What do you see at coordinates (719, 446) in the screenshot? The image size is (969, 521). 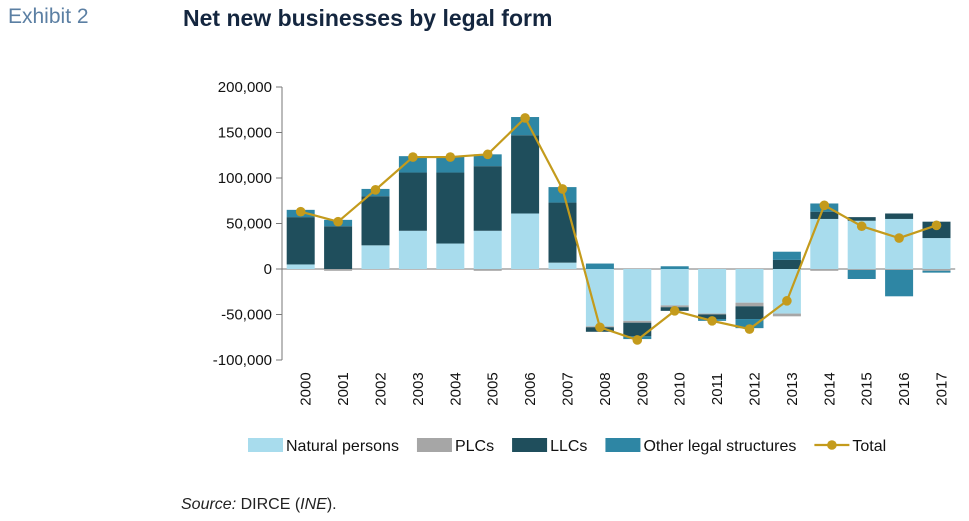 I see `legend-label: Other legal structures` at bounding box center [719, 446].